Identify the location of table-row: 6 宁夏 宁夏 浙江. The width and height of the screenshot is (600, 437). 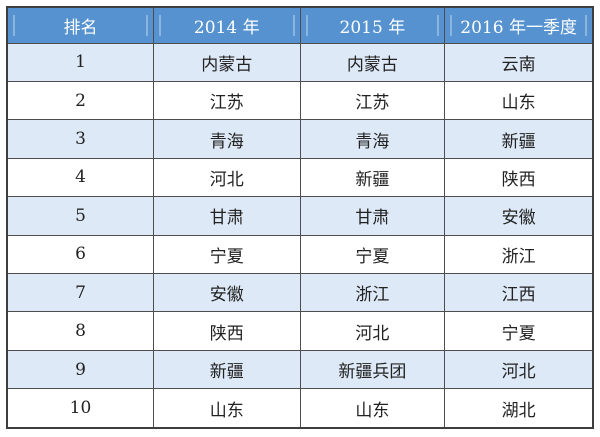
(300, 254).